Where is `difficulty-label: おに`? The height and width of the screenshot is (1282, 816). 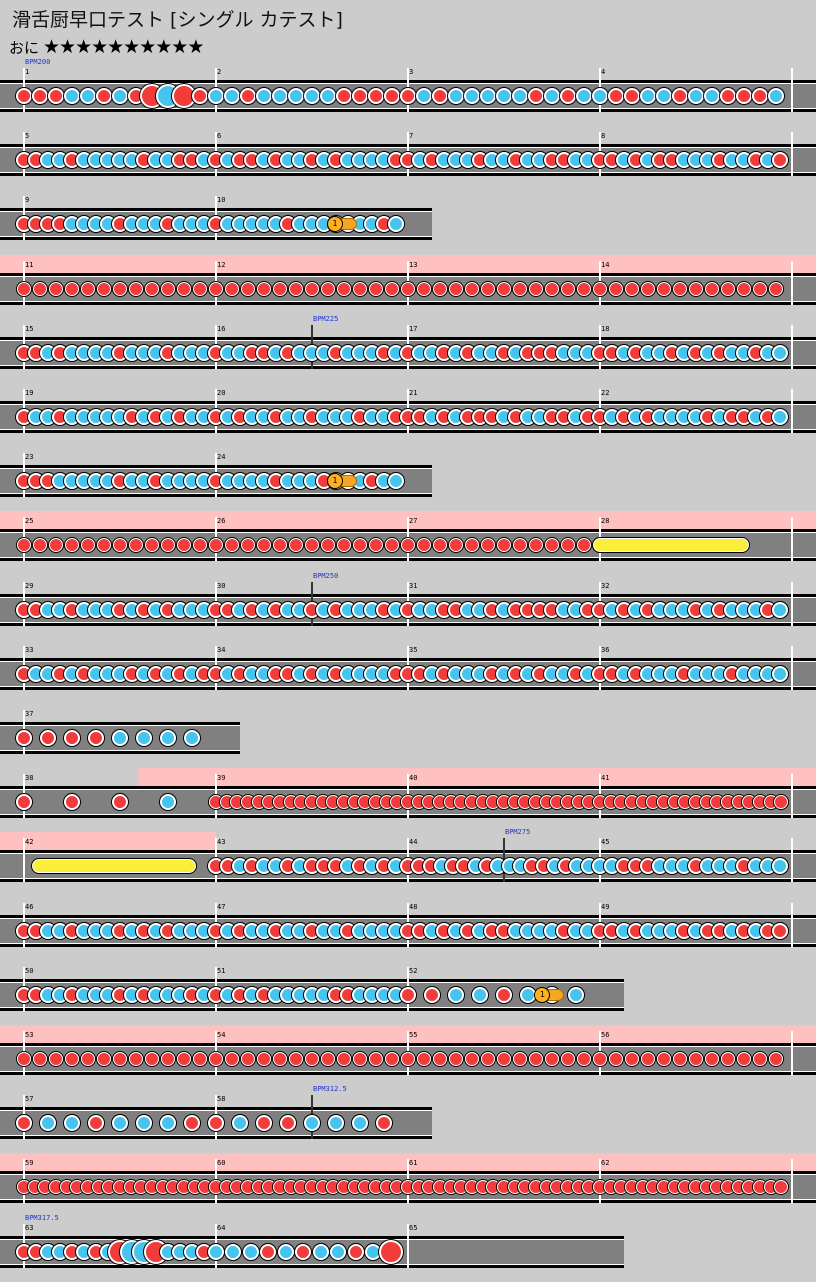 difficulty-label: おに is located at coordinates (24, 48).